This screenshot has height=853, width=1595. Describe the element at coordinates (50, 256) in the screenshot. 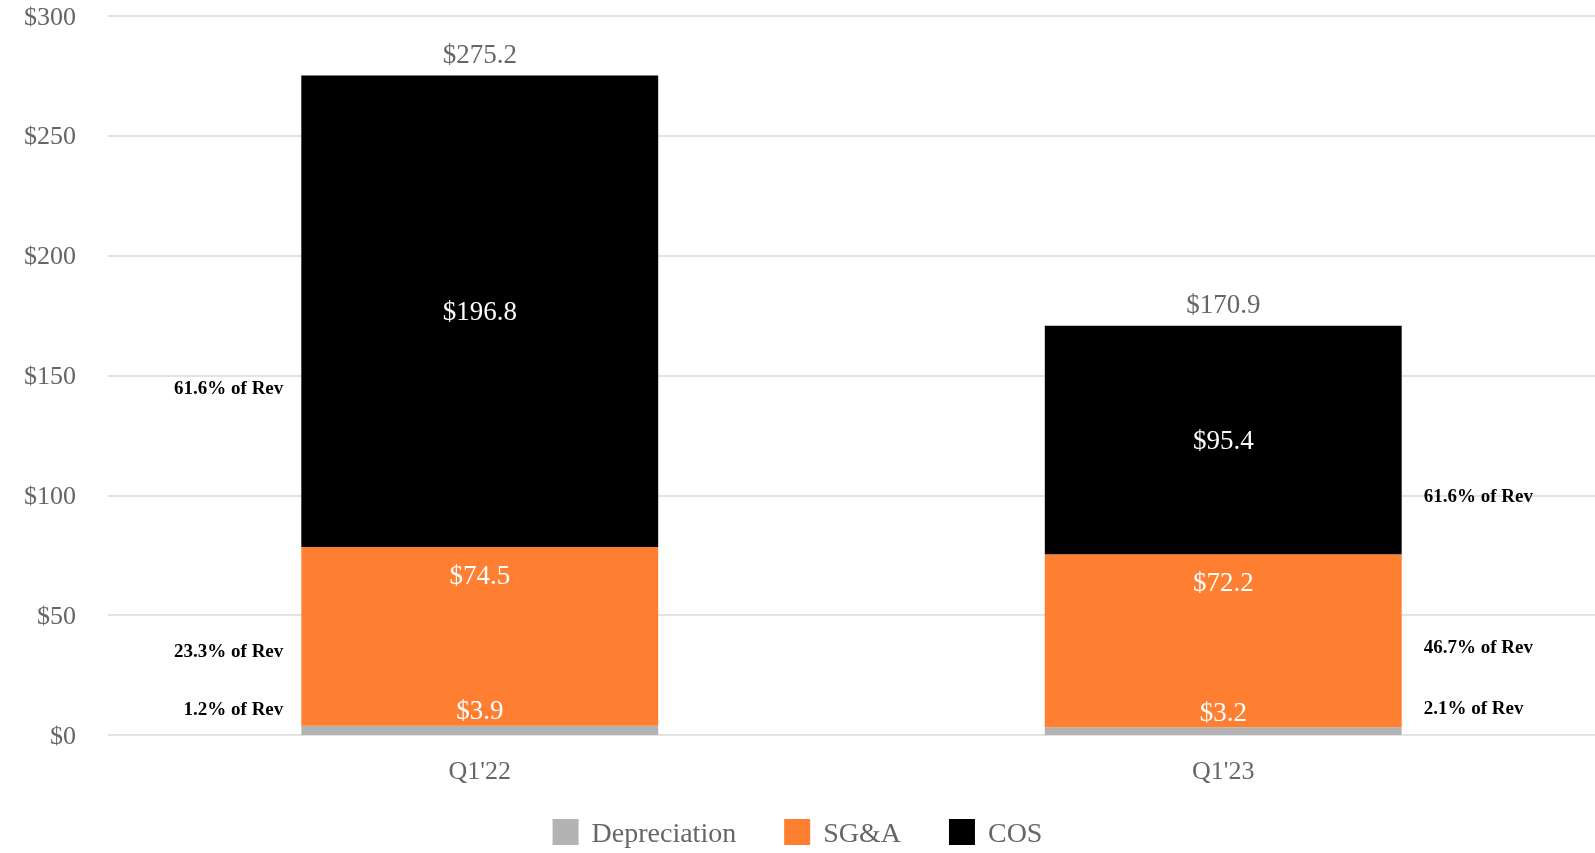

I see `y-tick-label: $200` at that location.